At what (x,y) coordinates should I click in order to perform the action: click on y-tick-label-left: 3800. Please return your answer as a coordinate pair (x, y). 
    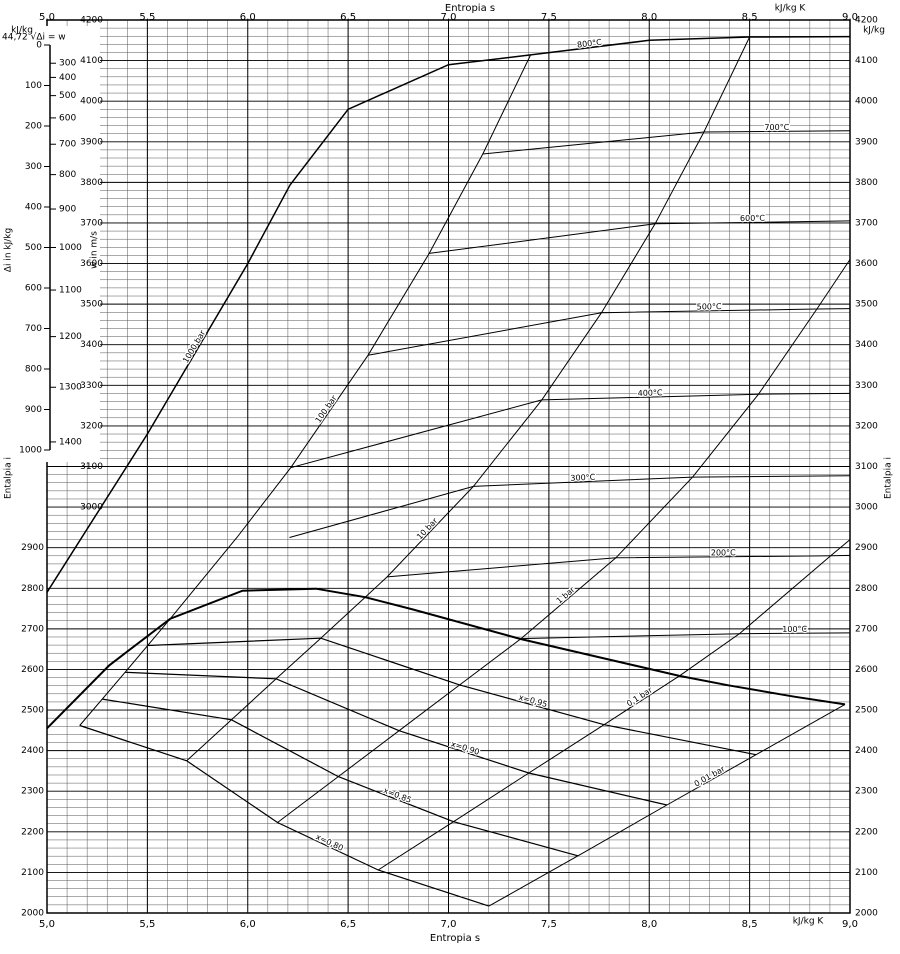
    Looking at the image, I should click on (91, 183).